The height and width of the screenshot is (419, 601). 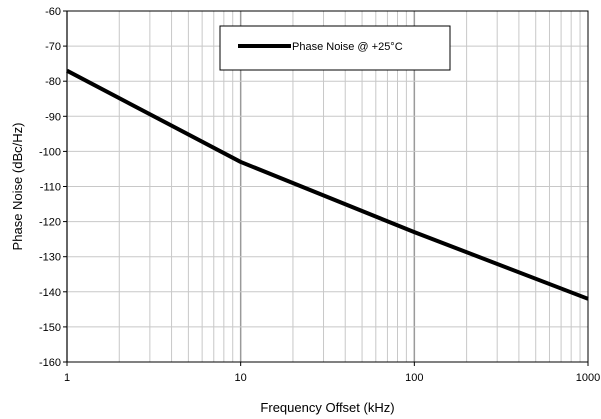 What do you see at coordinates (241, 378) in the screenshot?
I see `x-tick-label: 10` at bounding box center [241, 378].